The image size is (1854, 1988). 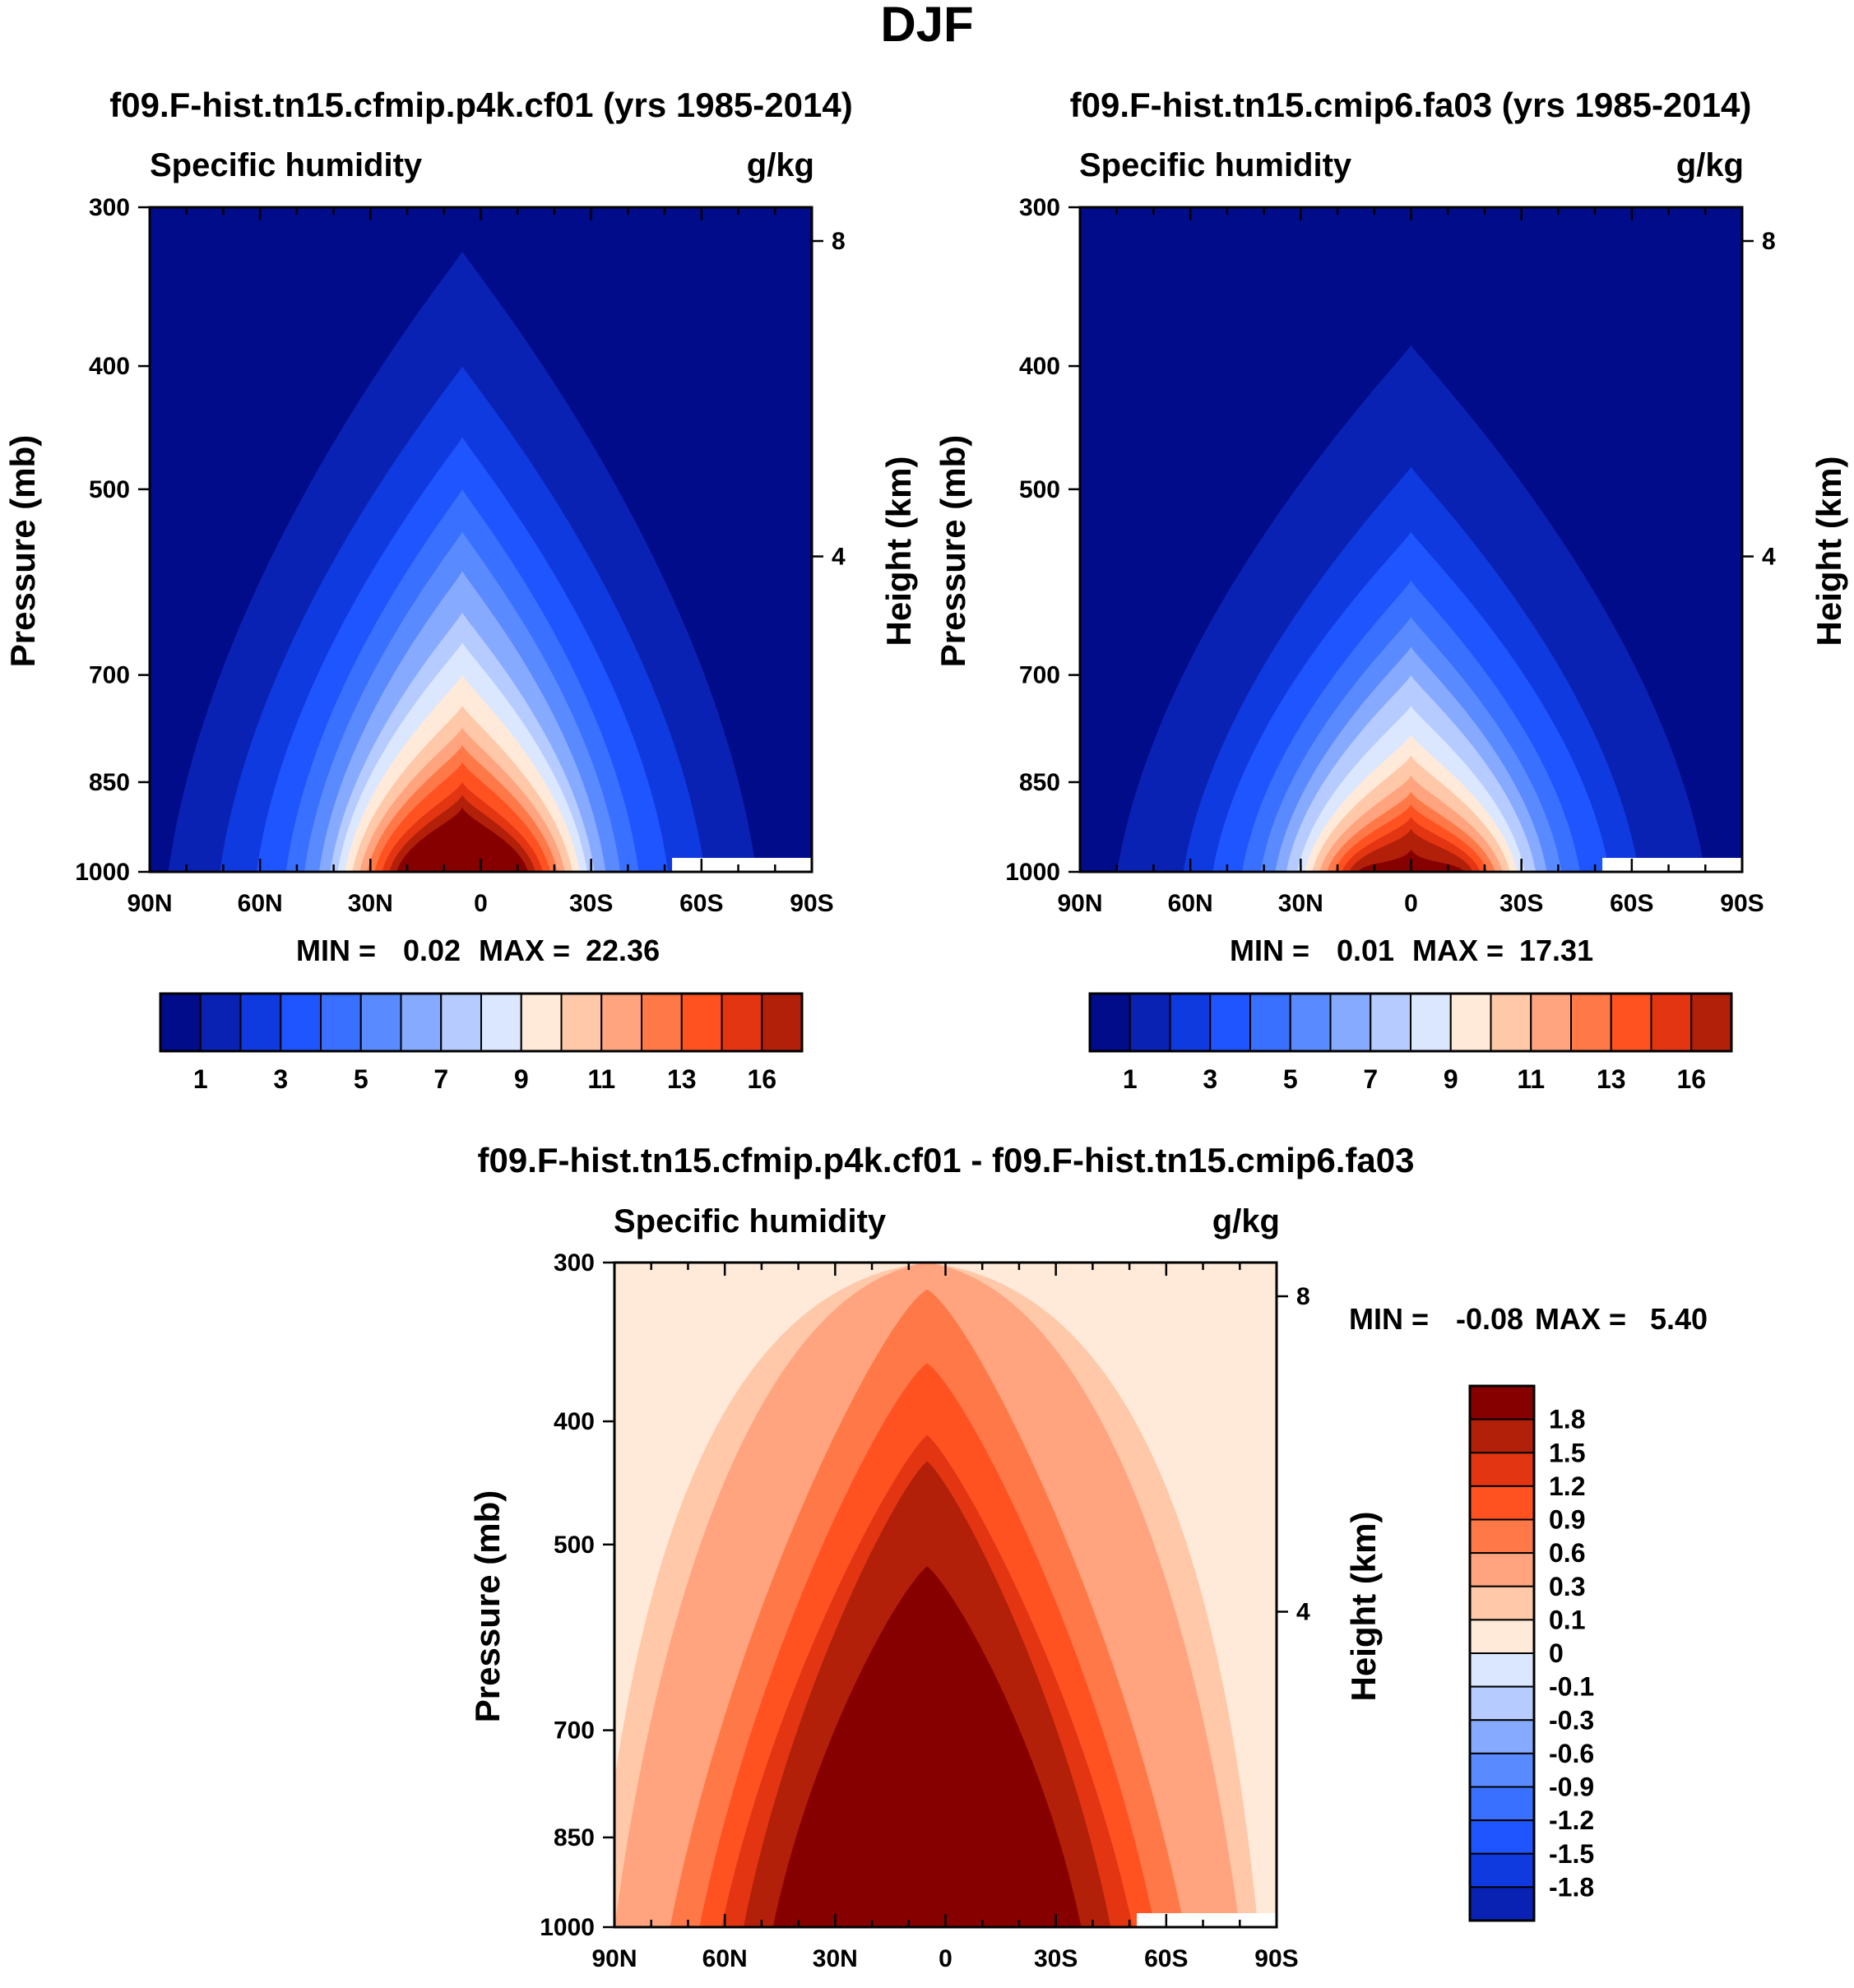 I want to click on panel-2-max-label: MAX =, so click(x=1458, y=951).